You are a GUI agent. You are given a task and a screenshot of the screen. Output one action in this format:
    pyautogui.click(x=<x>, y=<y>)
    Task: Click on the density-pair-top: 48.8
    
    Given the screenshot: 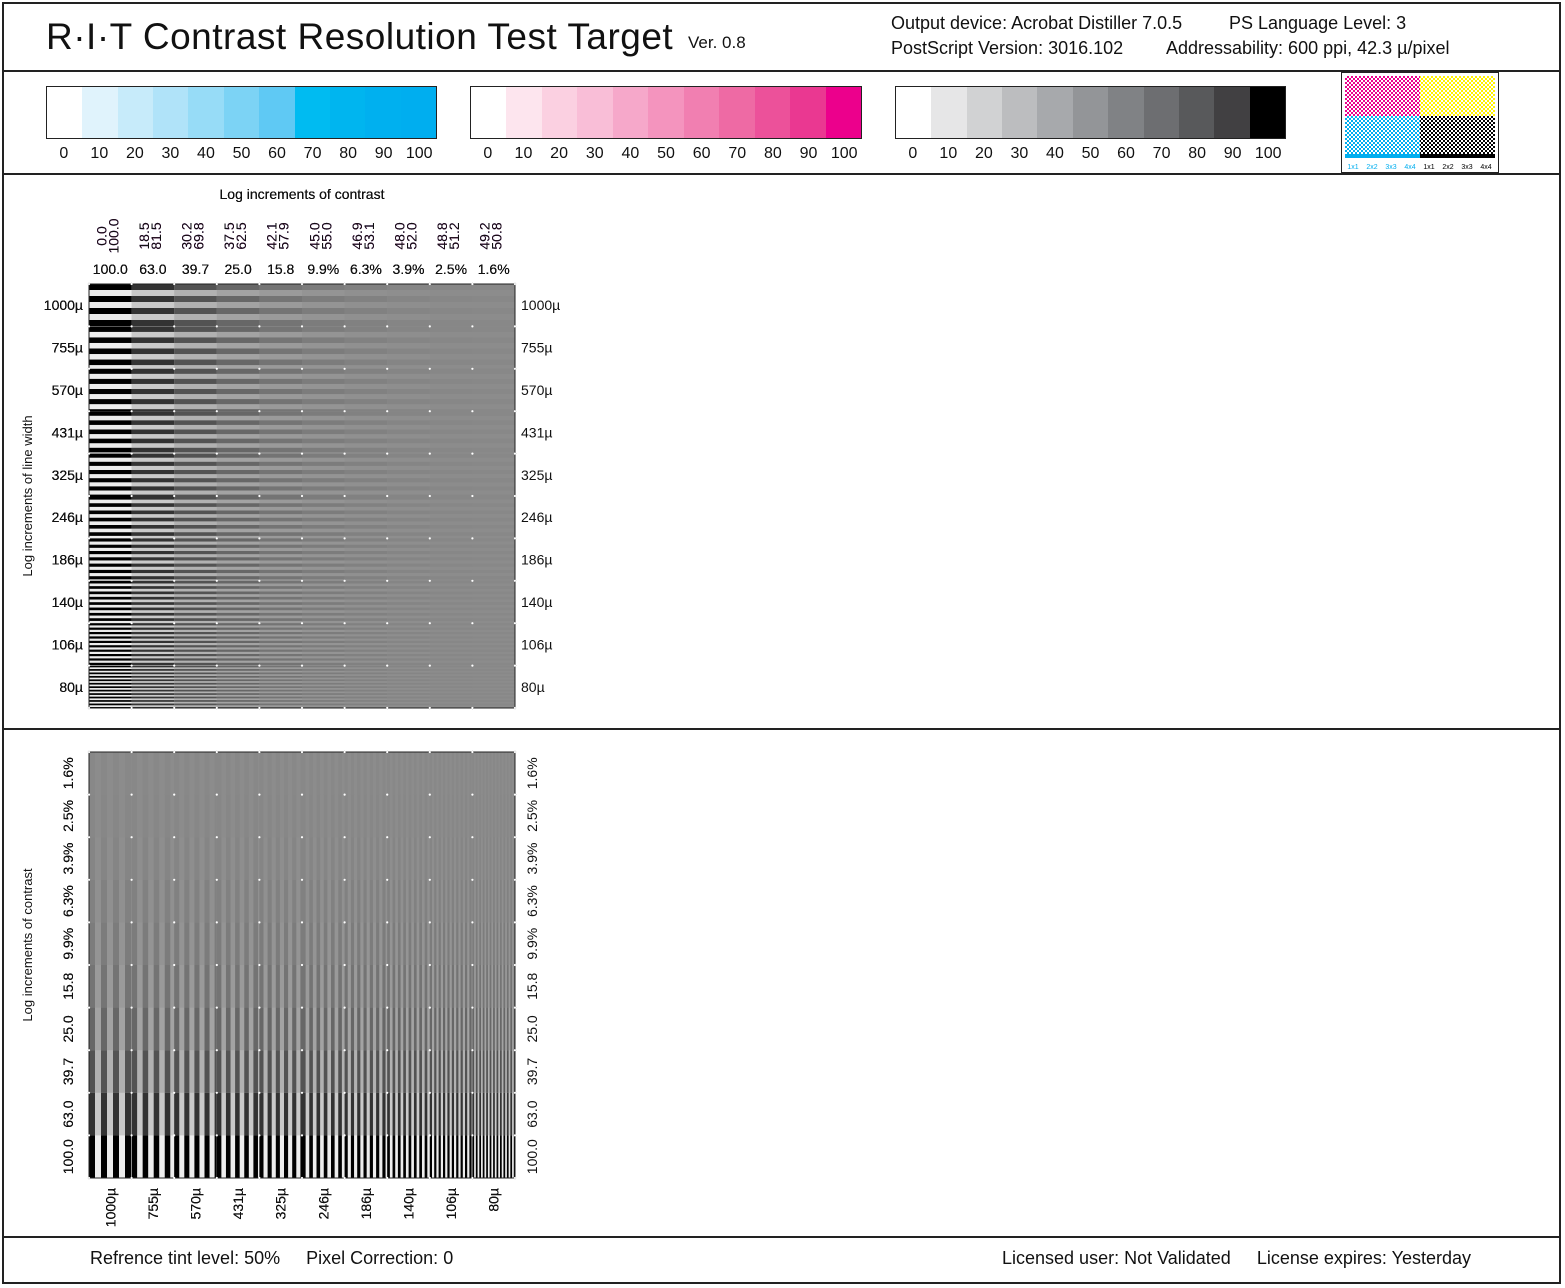 What is the action you would take?
    pyautogui.click(x=442, y=235)
    